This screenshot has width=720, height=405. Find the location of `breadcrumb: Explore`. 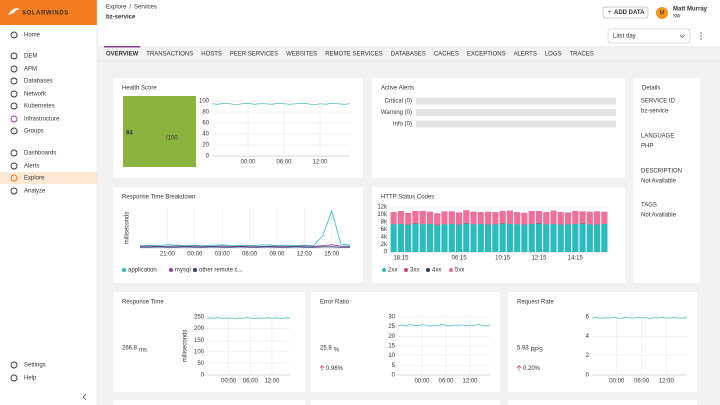

breadcrumb: Explore is located at coordinates (116, 8).